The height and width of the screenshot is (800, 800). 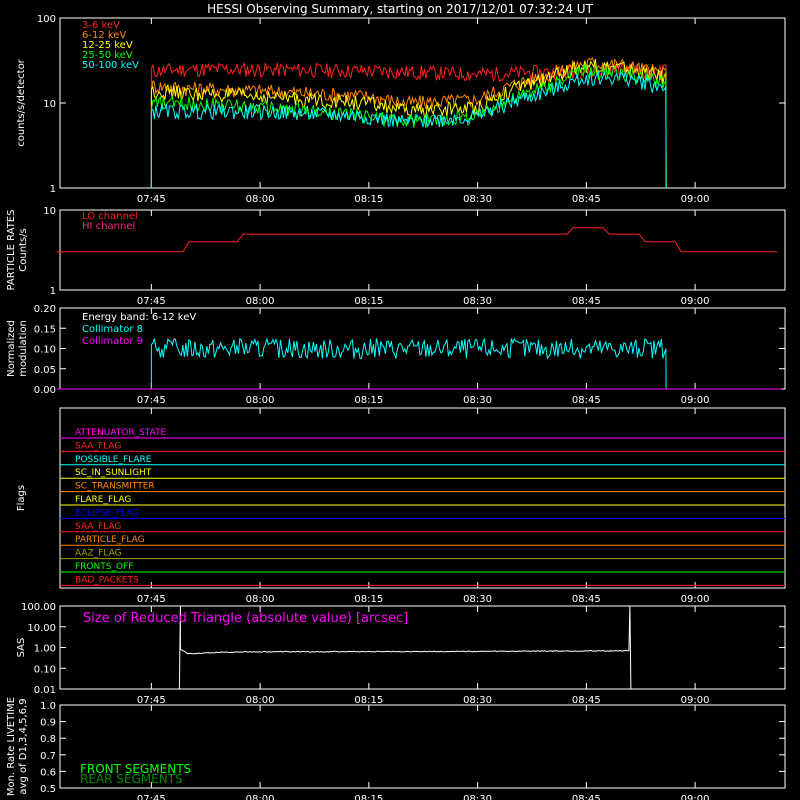 I want to click on y-tick-label: 0.00, so click(x=45, y=390).